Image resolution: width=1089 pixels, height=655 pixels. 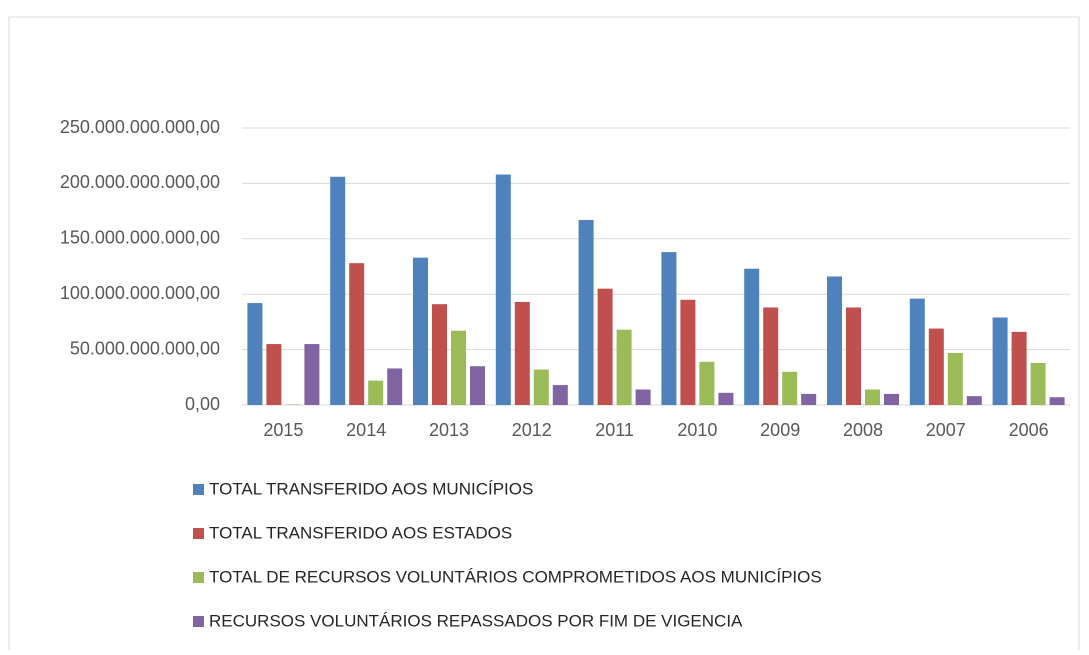 I want to click on y-tick-label: 50.000.000.000,00, so click(x=145, y=348).